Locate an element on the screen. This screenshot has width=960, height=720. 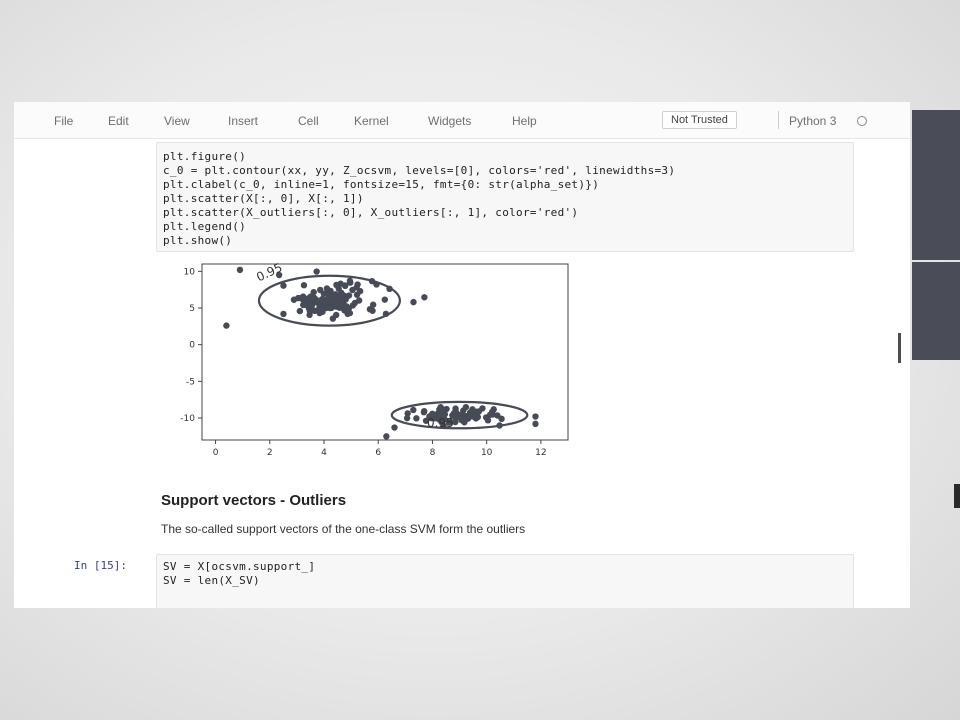
x-tick-label: 8 is located at coordinates (433, 453).